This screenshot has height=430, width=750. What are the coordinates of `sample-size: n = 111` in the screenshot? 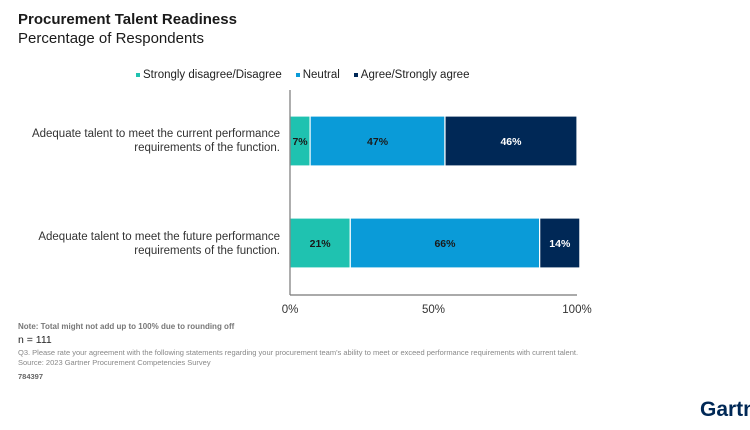 It's located at (35, 340).